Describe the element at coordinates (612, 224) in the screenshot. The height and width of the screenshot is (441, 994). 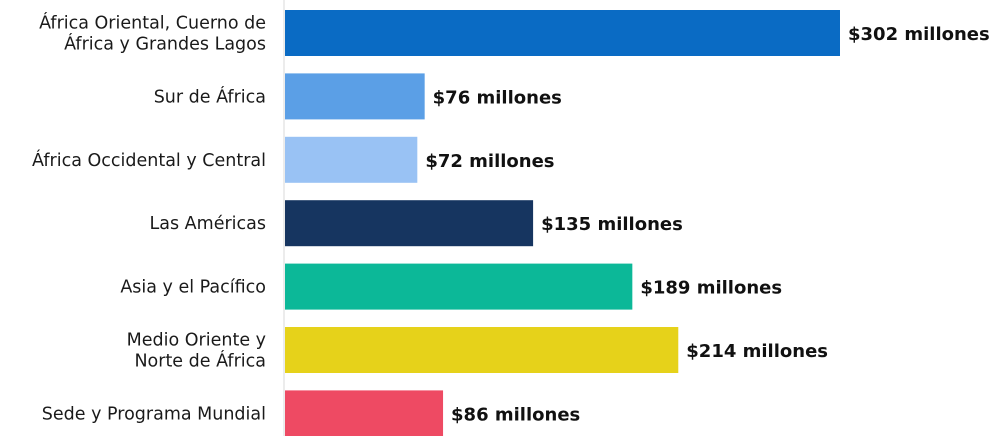
I see `value-label-3: $135 millones` at that location.